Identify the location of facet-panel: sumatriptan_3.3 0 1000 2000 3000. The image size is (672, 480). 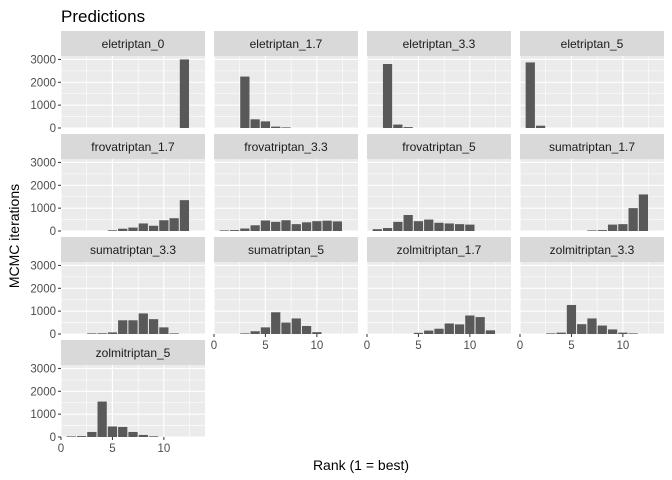
(117, 289).